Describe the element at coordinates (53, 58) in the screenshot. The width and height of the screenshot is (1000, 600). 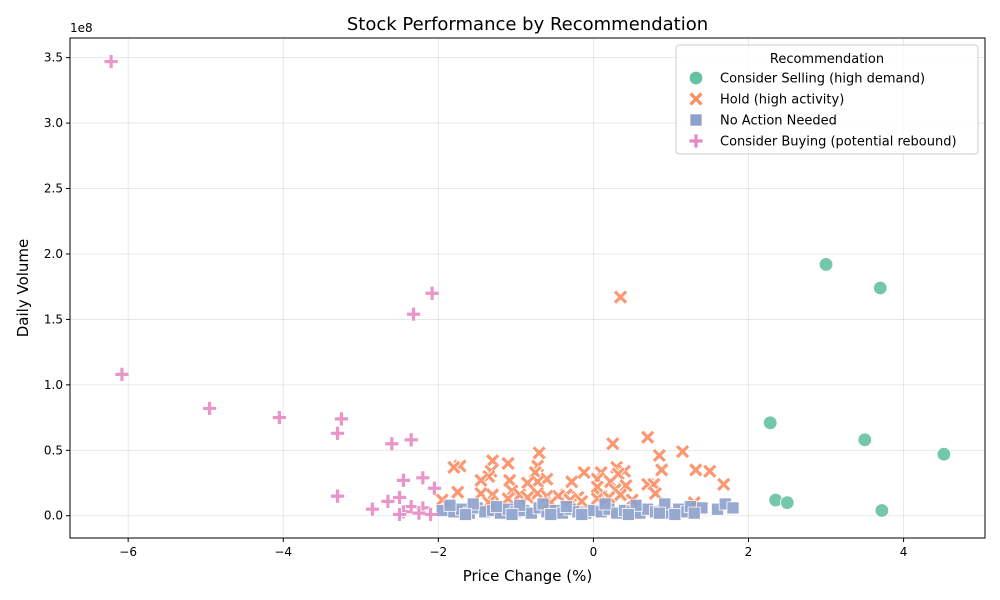
I see `y-tick-label: 3.5` at that location.